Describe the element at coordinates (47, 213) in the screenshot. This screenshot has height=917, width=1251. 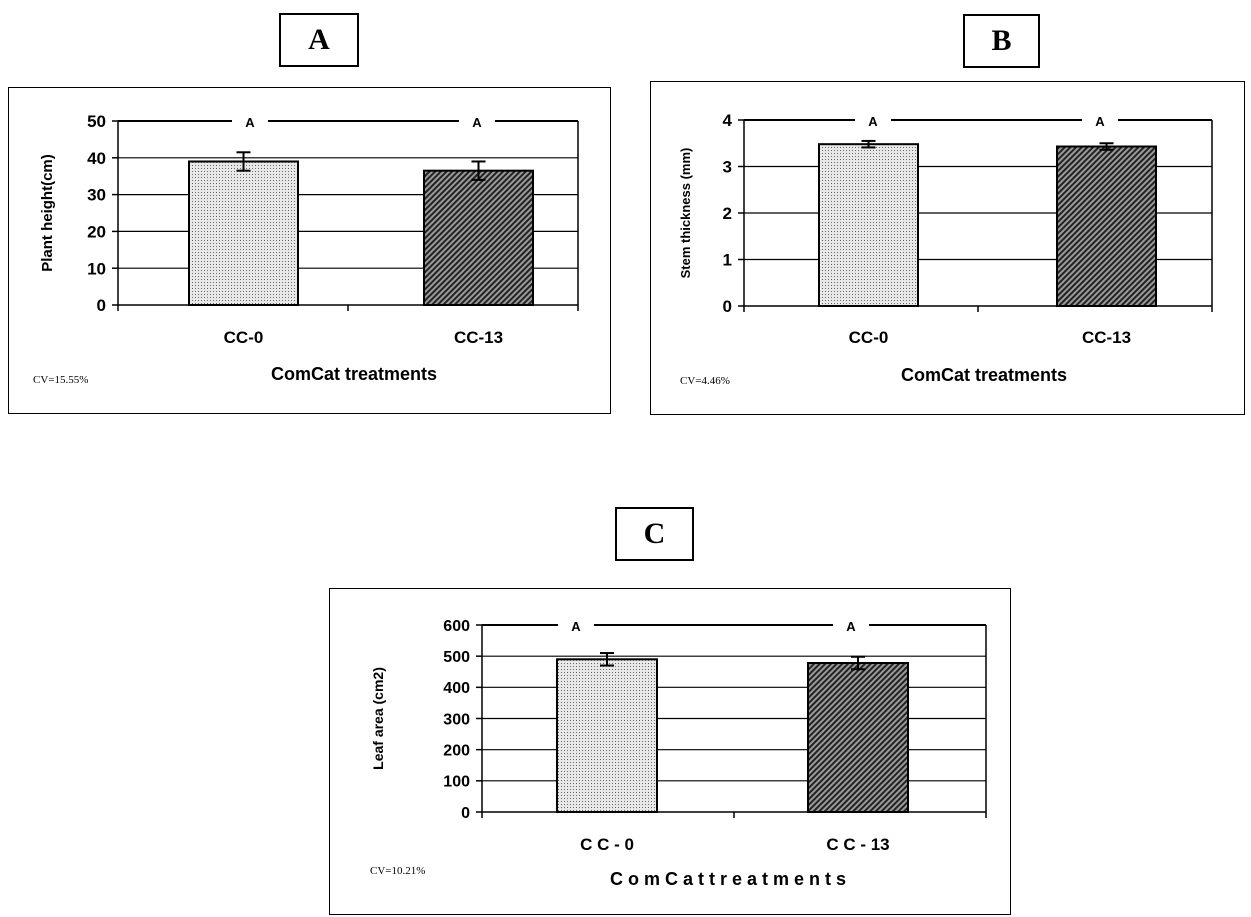
I see `y-axis-title: Plant height(cm)` at that location.